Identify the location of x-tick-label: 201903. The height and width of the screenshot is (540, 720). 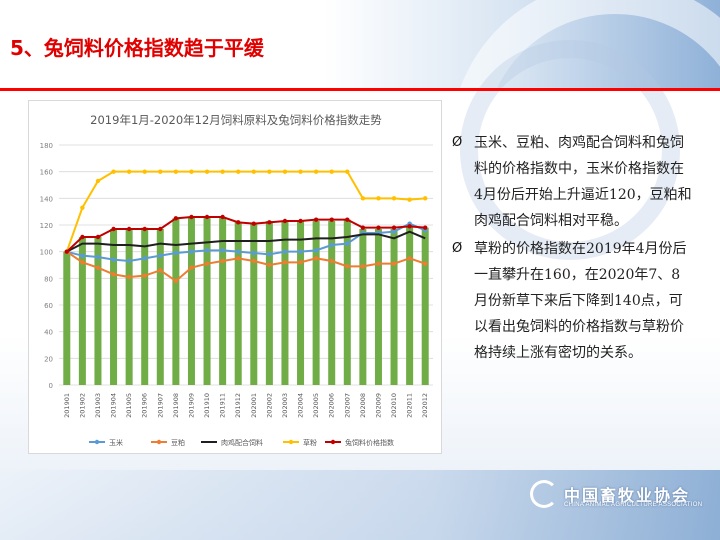
(98, 405).